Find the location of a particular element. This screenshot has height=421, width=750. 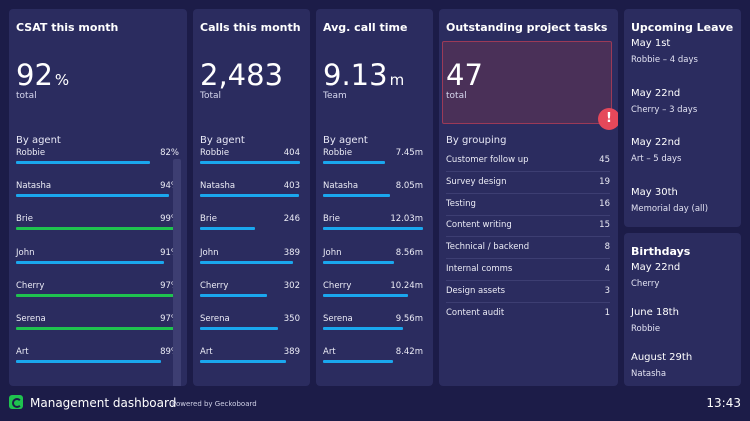

item-detail: Cherry is located at coordinates (645, 284).